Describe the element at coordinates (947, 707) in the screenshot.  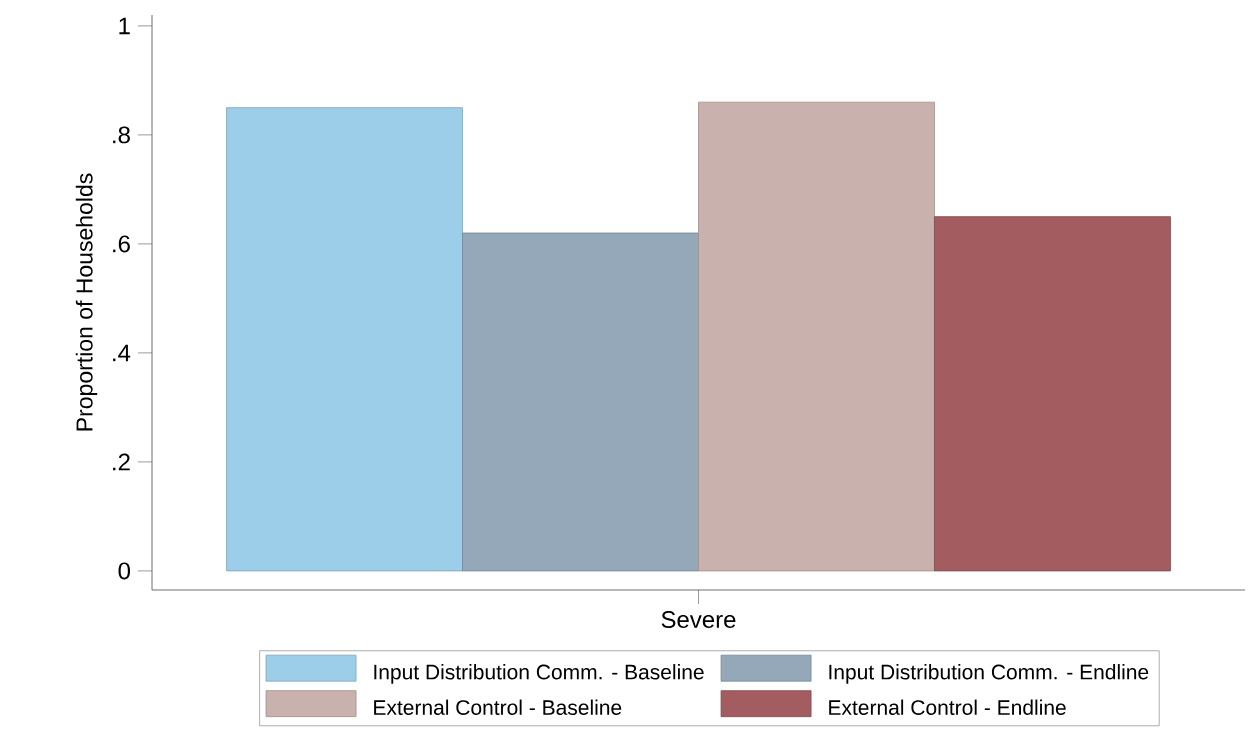
I see `legend-label: External Control - Endline` at that location.